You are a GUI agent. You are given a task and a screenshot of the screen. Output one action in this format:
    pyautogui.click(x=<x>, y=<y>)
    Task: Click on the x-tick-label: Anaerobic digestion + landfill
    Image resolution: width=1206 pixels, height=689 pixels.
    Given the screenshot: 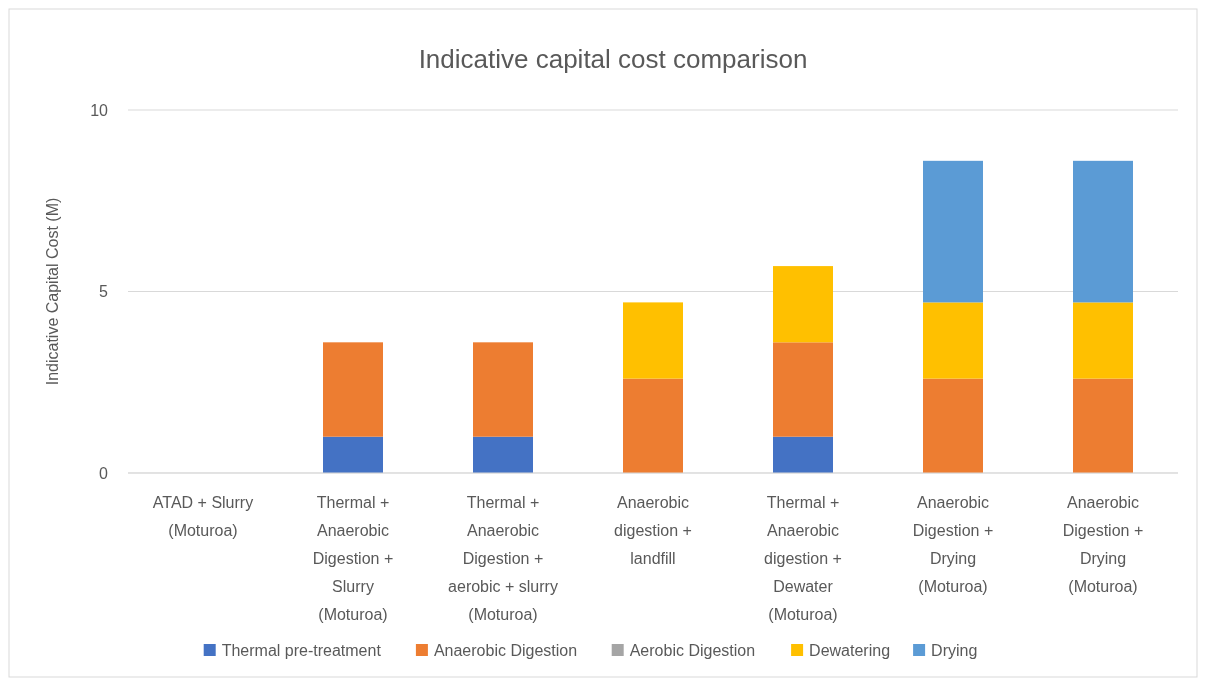 What is the action you would take?
    pyautogui.click(x=653, y=530)
    